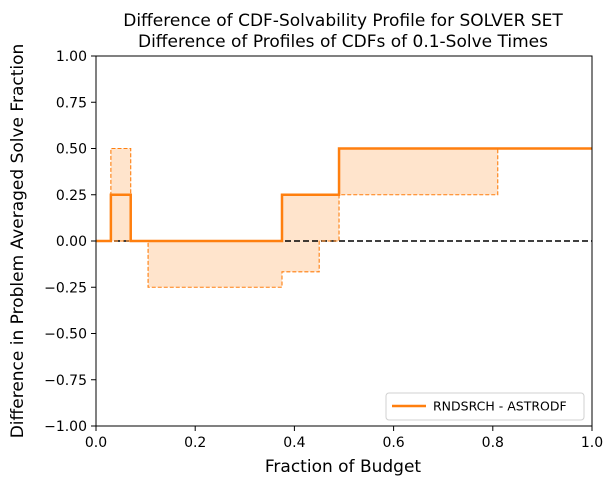 The image size is (614, 487). I want to click on y-tick-label: −0.75, so click(65, 381).